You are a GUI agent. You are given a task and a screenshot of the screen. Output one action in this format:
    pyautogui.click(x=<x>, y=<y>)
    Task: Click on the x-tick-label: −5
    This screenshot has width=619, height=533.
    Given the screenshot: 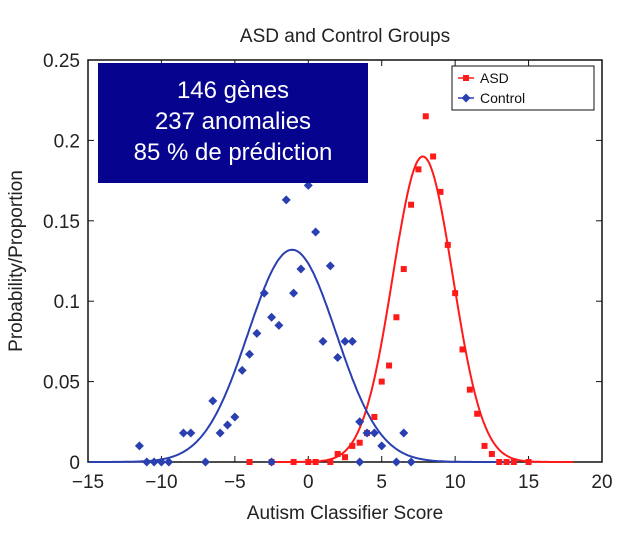 What is the action you would take?
    pyautogui.click(x=235, y=482)
    